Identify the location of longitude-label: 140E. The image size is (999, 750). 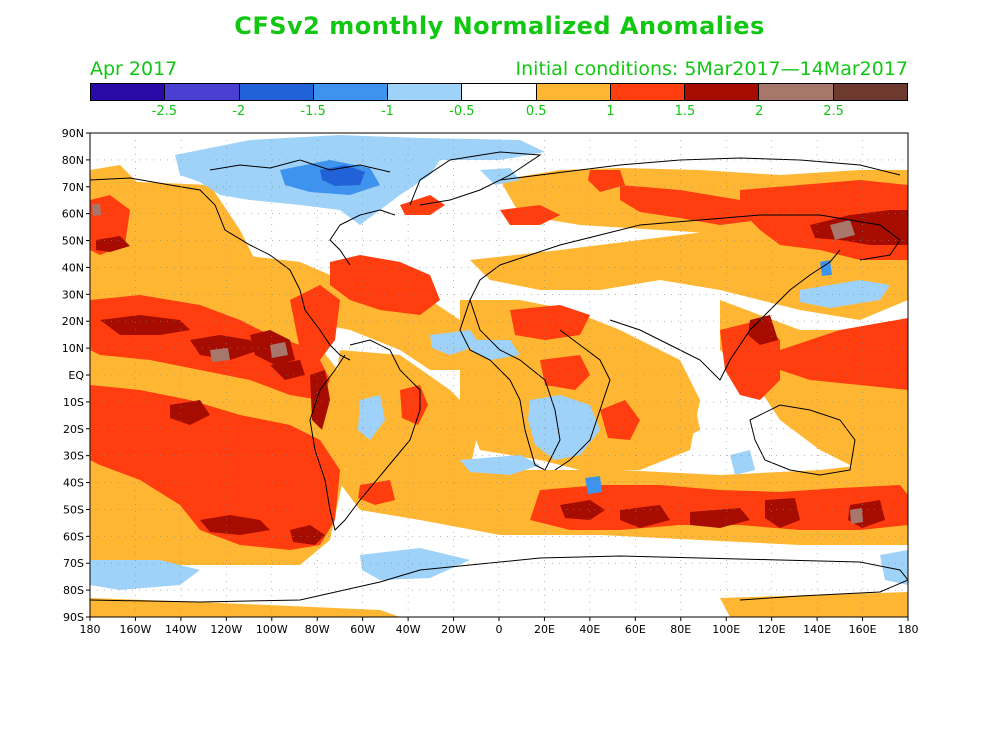
(817, 629).